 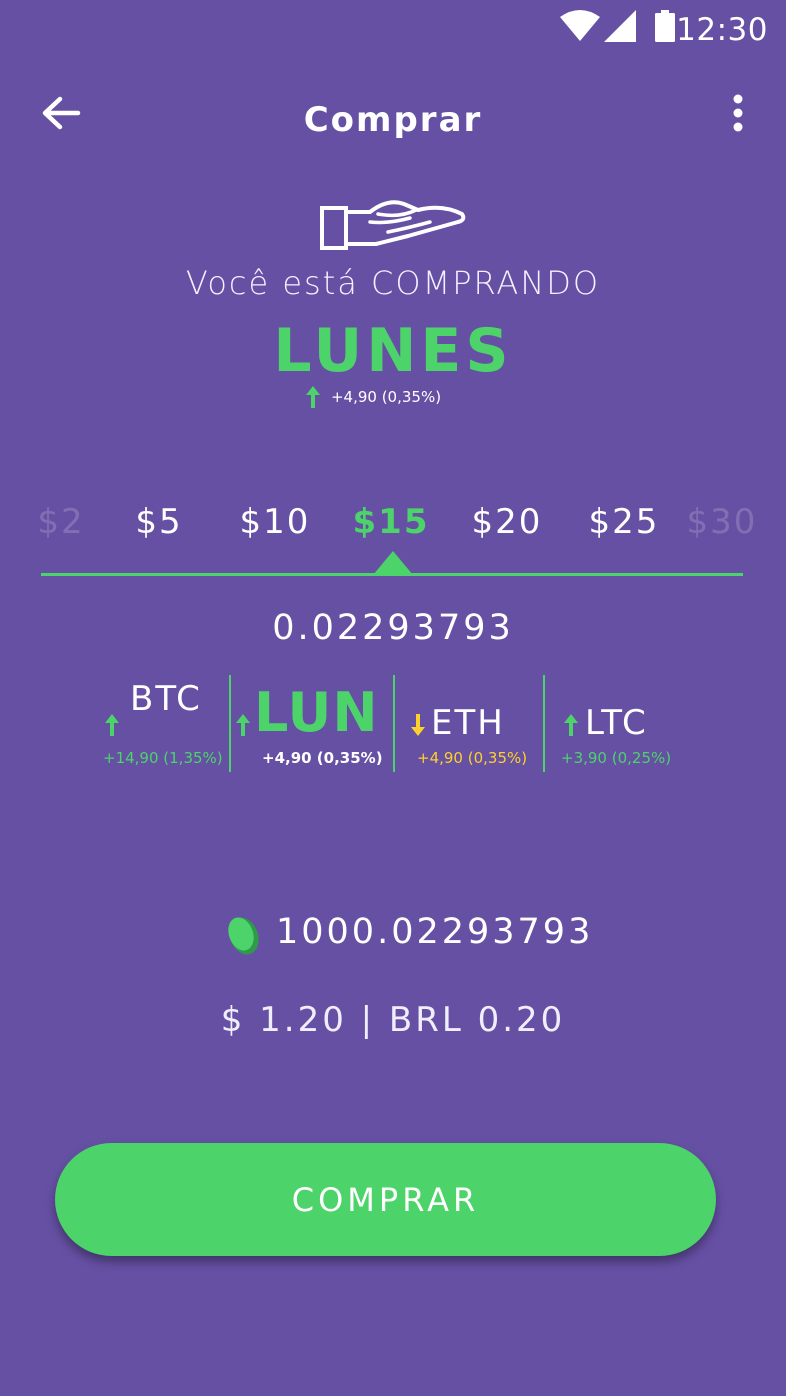 I want to click on coin-change: +4,90 (0,35%), so click(x=393, y=397).